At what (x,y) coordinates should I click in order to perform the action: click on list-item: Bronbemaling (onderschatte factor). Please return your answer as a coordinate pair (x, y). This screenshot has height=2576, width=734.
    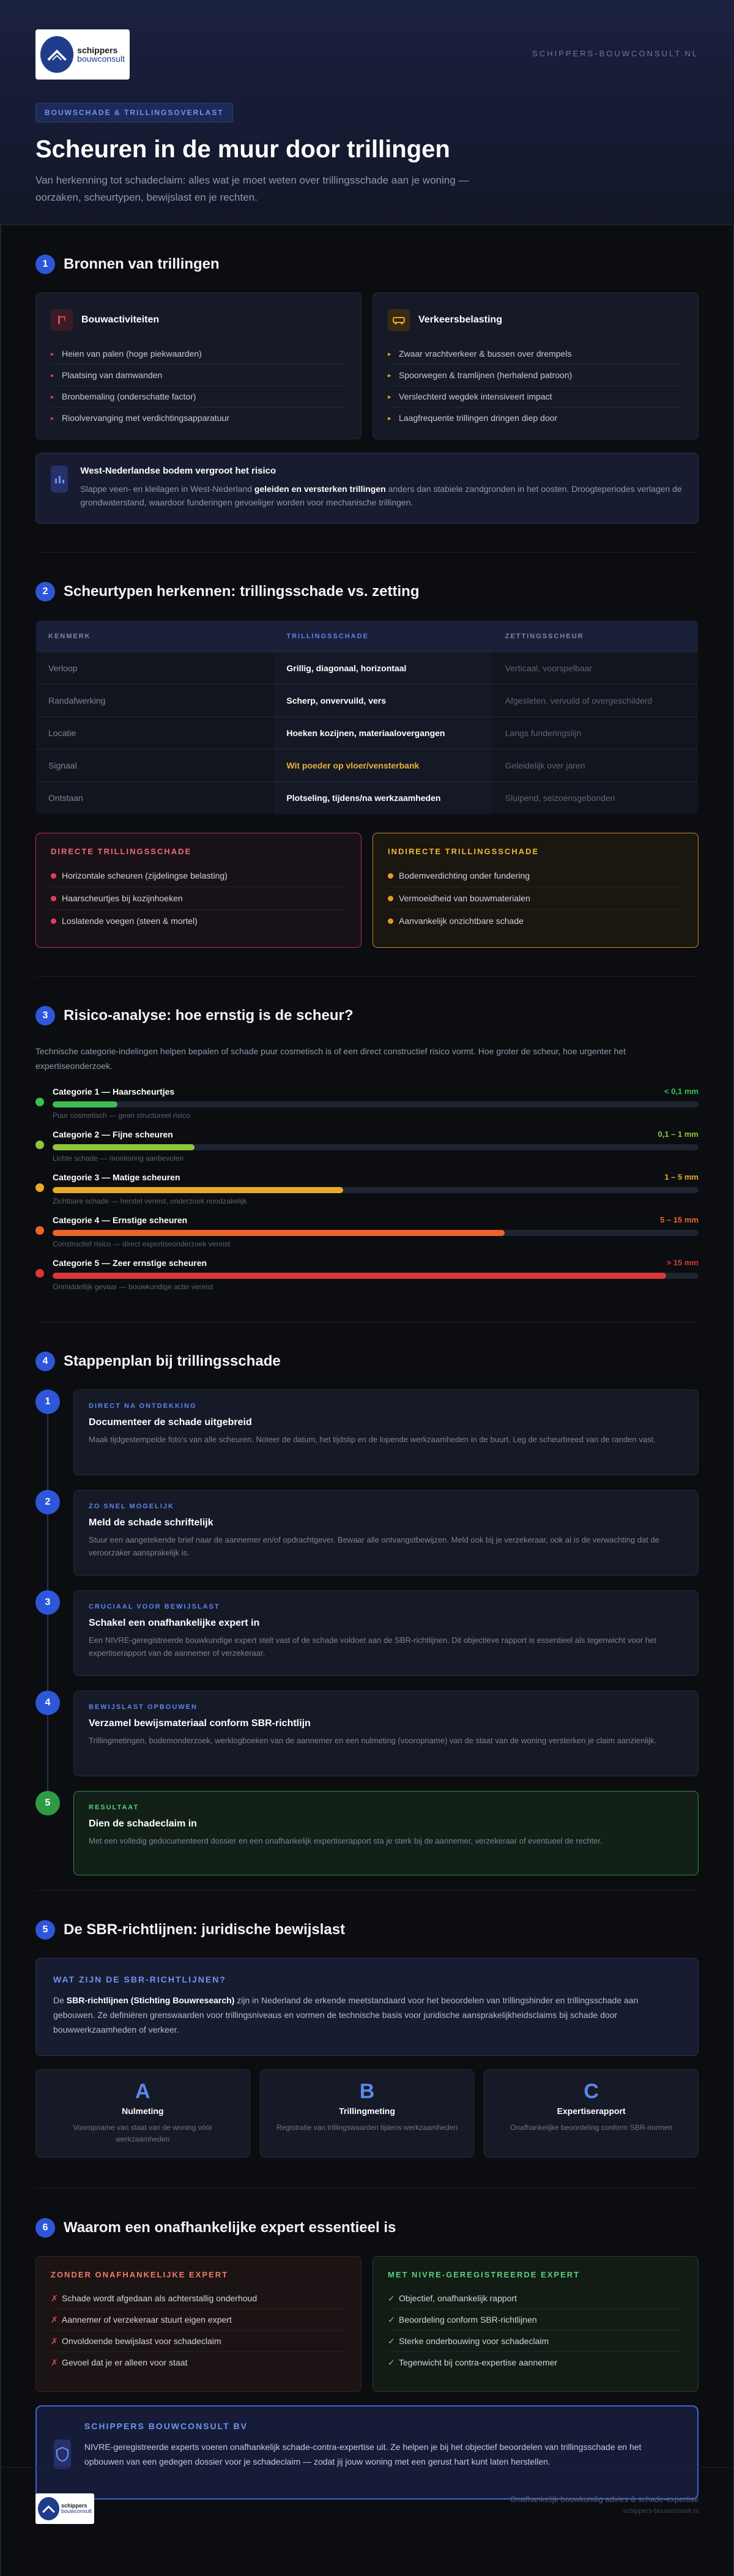
    Looking at the image, I should click on (198, 397).